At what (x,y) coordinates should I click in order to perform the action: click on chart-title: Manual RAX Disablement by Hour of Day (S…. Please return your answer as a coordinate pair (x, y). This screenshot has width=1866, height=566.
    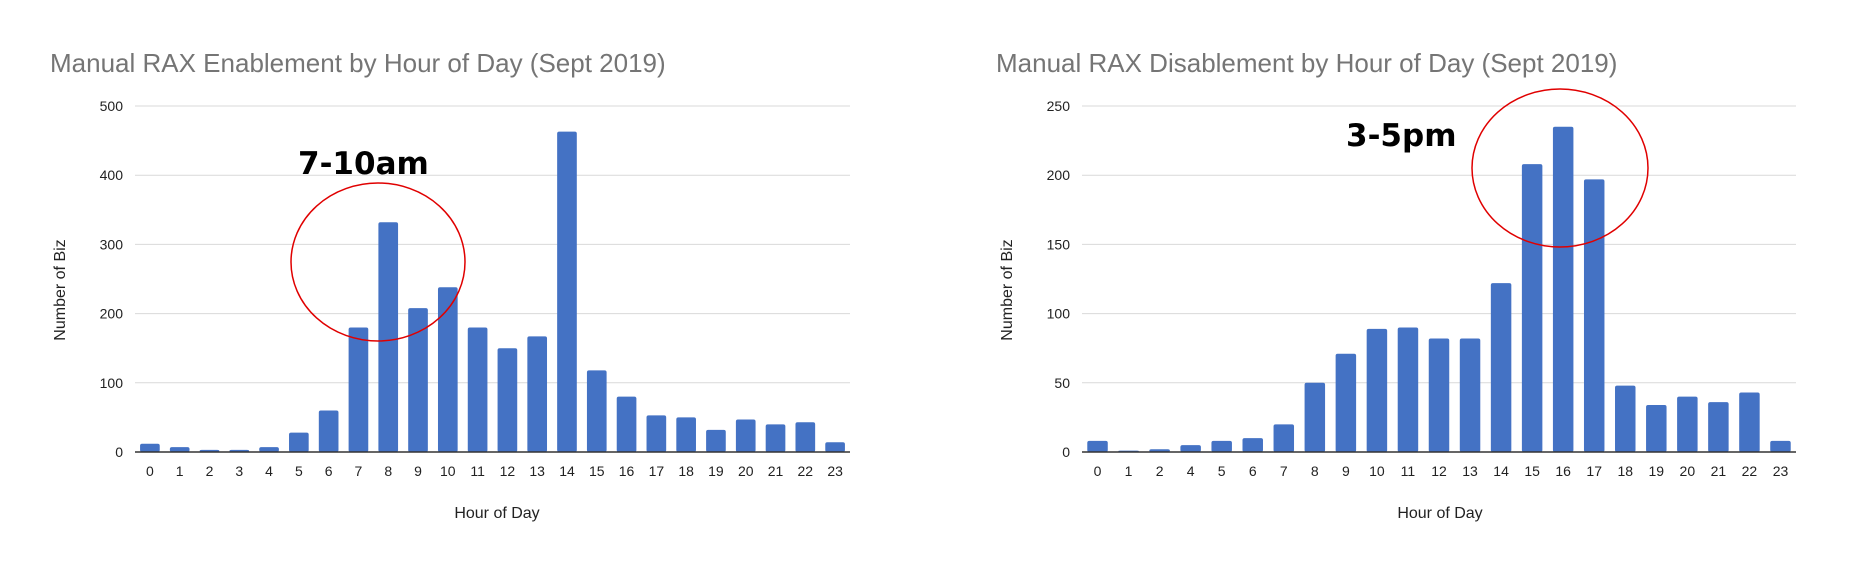
    Looking at the image, I should click on (1306, 63).